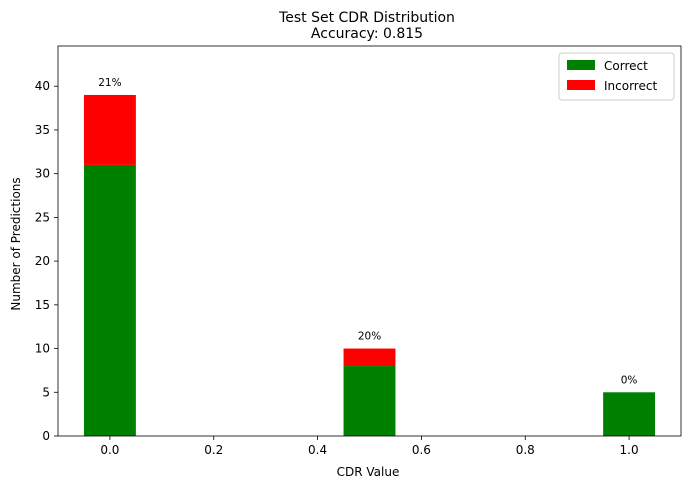 This screenshot has height=494, width=690. What do you see at coordinates (42, 305) in the screenshot?
I see `y-tick-label-3: 15` at bounding box center [42, 305].